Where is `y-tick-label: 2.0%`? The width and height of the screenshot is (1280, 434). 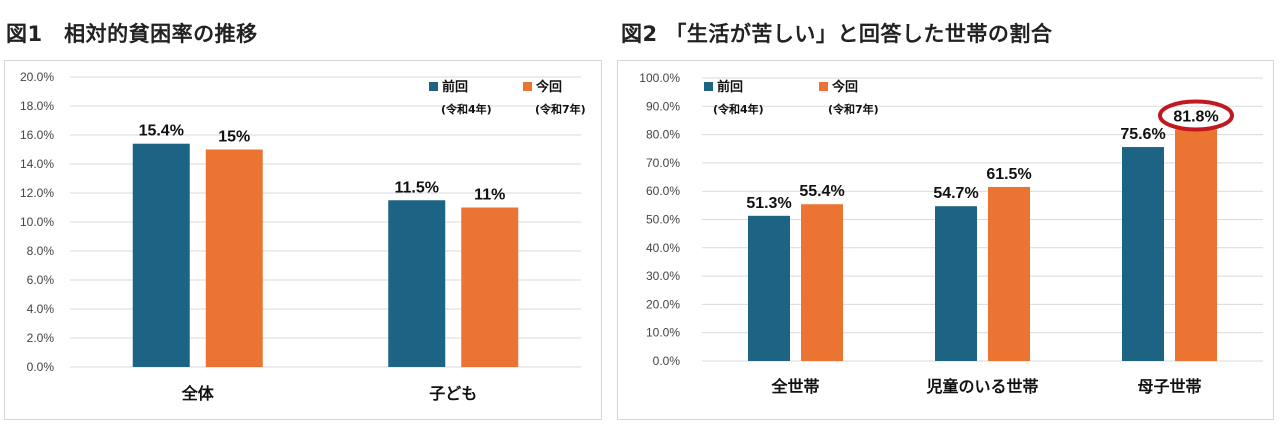 y-tick-label: 2.0% is located at coordinates (41, 338).